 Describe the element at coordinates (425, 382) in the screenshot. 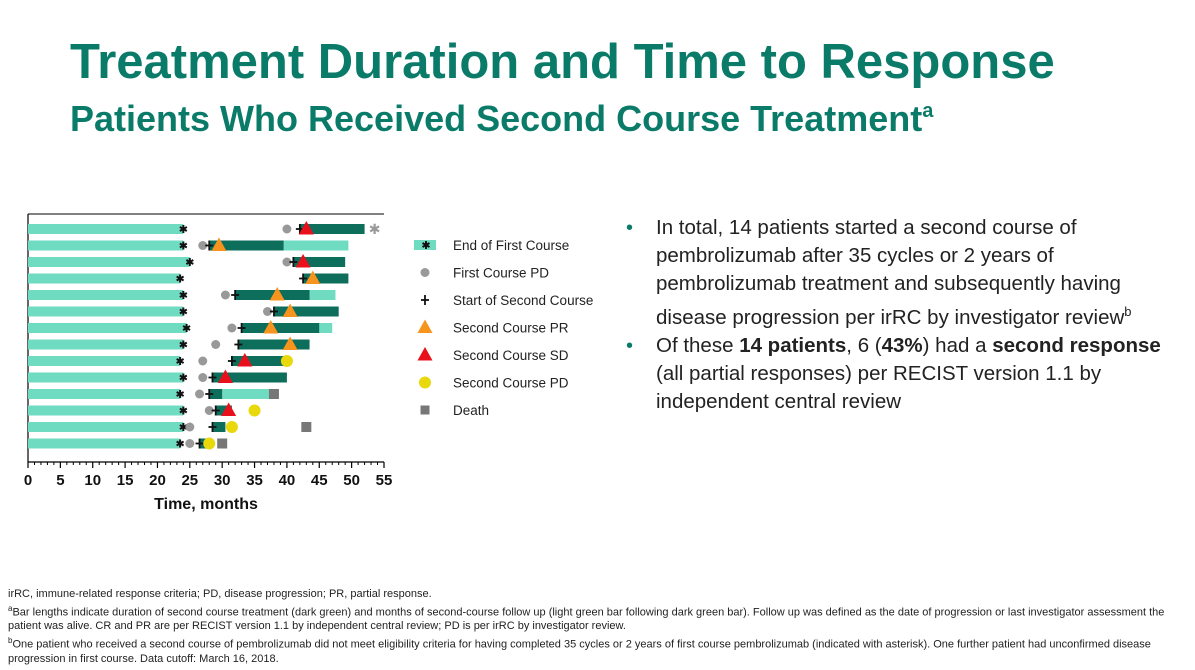

I see `legend-second-pd-icon` at that location.